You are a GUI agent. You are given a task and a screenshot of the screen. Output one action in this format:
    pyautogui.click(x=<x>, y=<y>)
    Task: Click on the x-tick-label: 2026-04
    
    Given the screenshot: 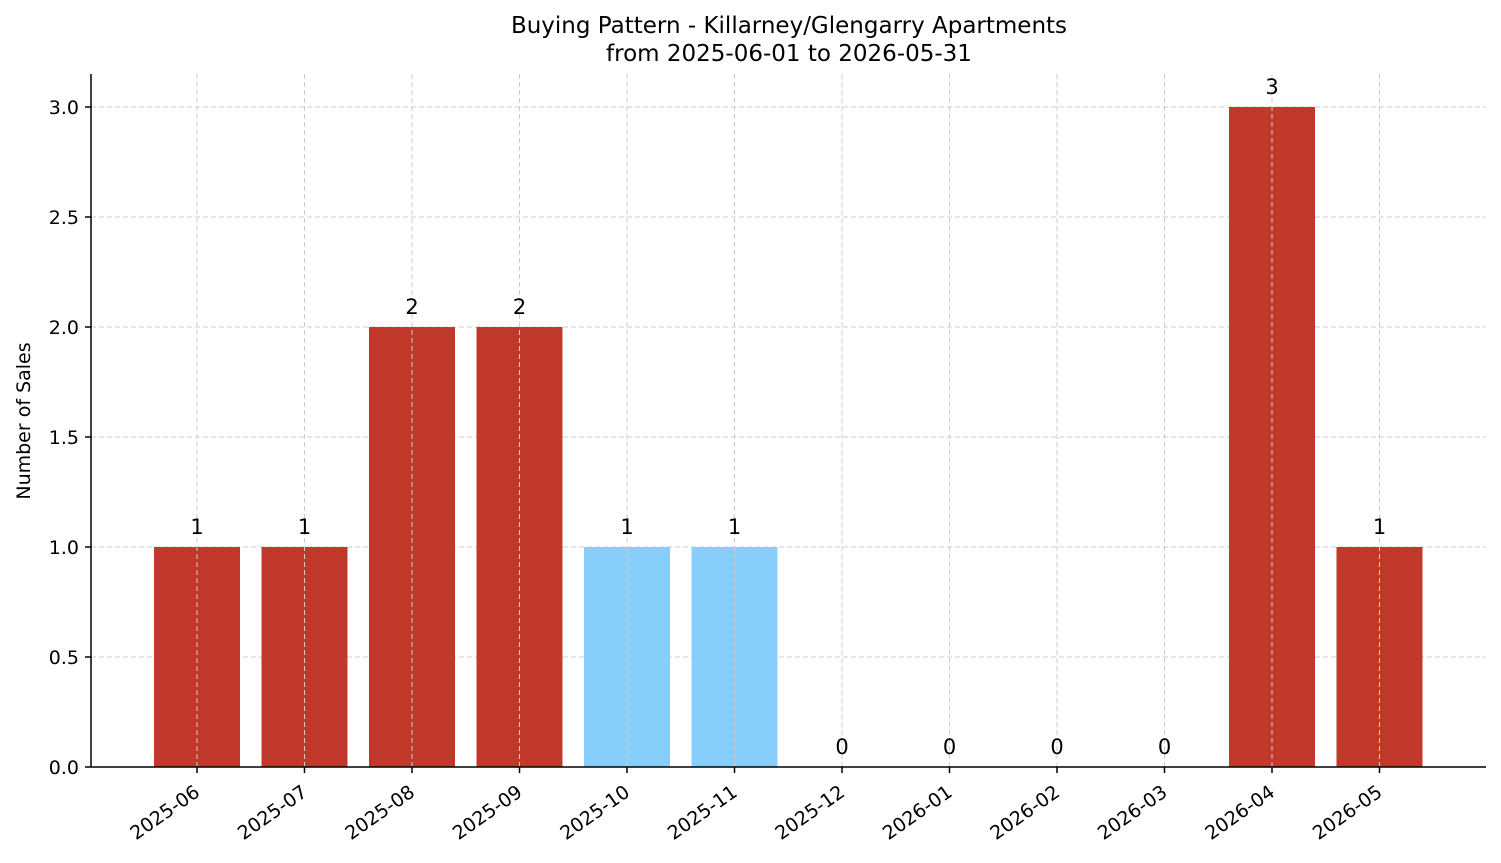 What is the action you would take?
    pyautogui.click(x=1240, y=813)
    